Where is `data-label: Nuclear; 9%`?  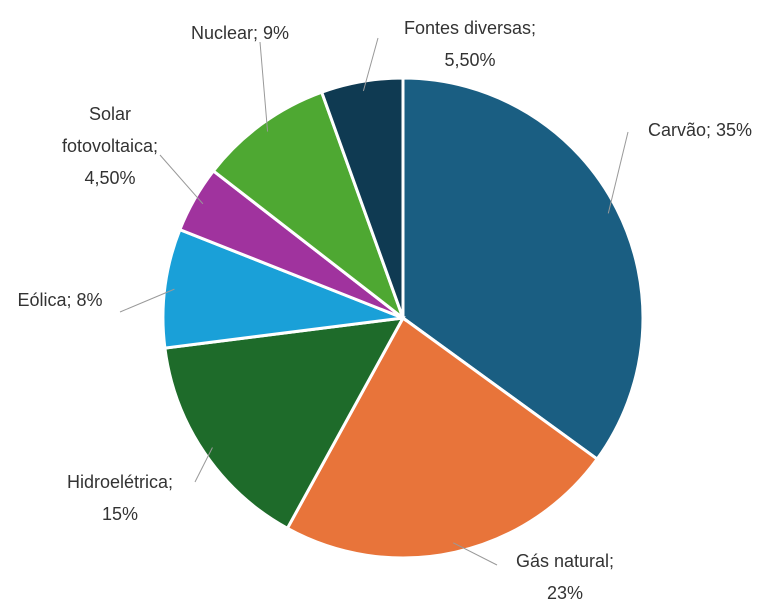 data-label: Nuclear; 9% is located at coordinates (240, 33).